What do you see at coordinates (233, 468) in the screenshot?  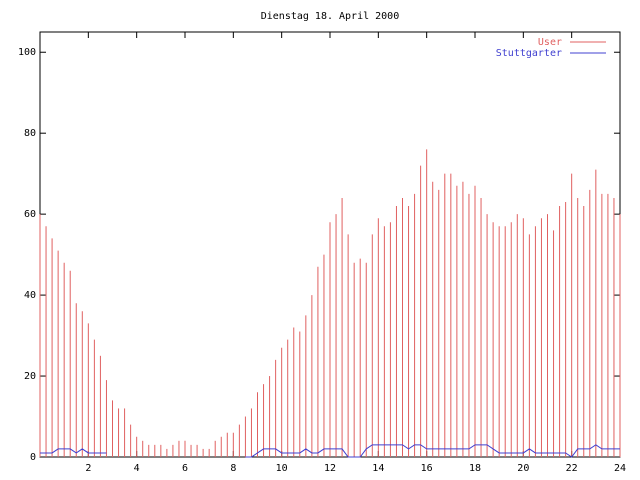 I see `x-tick-label: 8` at bounding box center [233, 468].